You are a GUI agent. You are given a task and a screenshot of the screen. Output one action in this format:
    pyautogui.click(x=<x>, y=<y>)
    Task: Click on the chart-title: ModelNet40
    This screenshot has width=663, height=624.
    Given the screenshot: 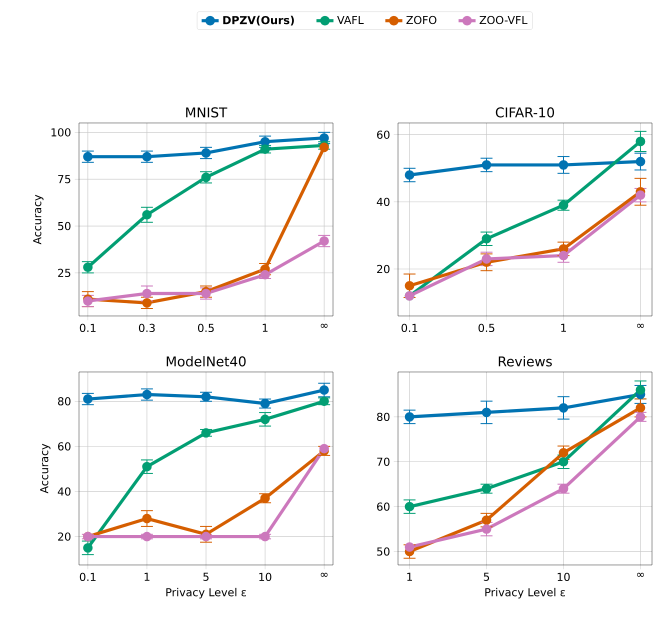 What is the action you would take?
    pyautogui.click(x=206, y=361)
    